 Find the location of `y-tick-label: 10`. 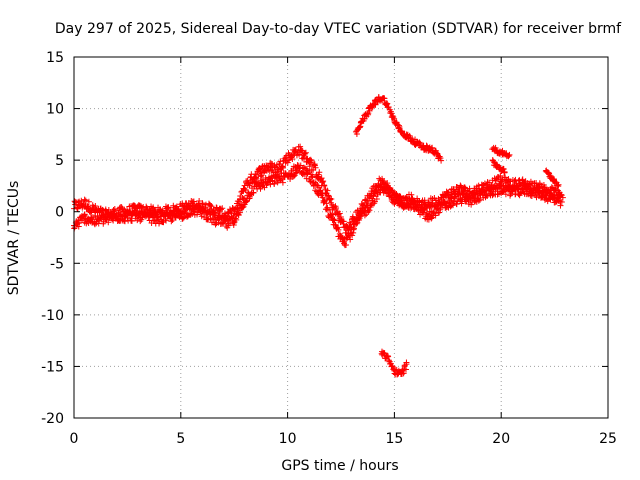

y-tick-label: 10 is located at coordinates (55, 110).